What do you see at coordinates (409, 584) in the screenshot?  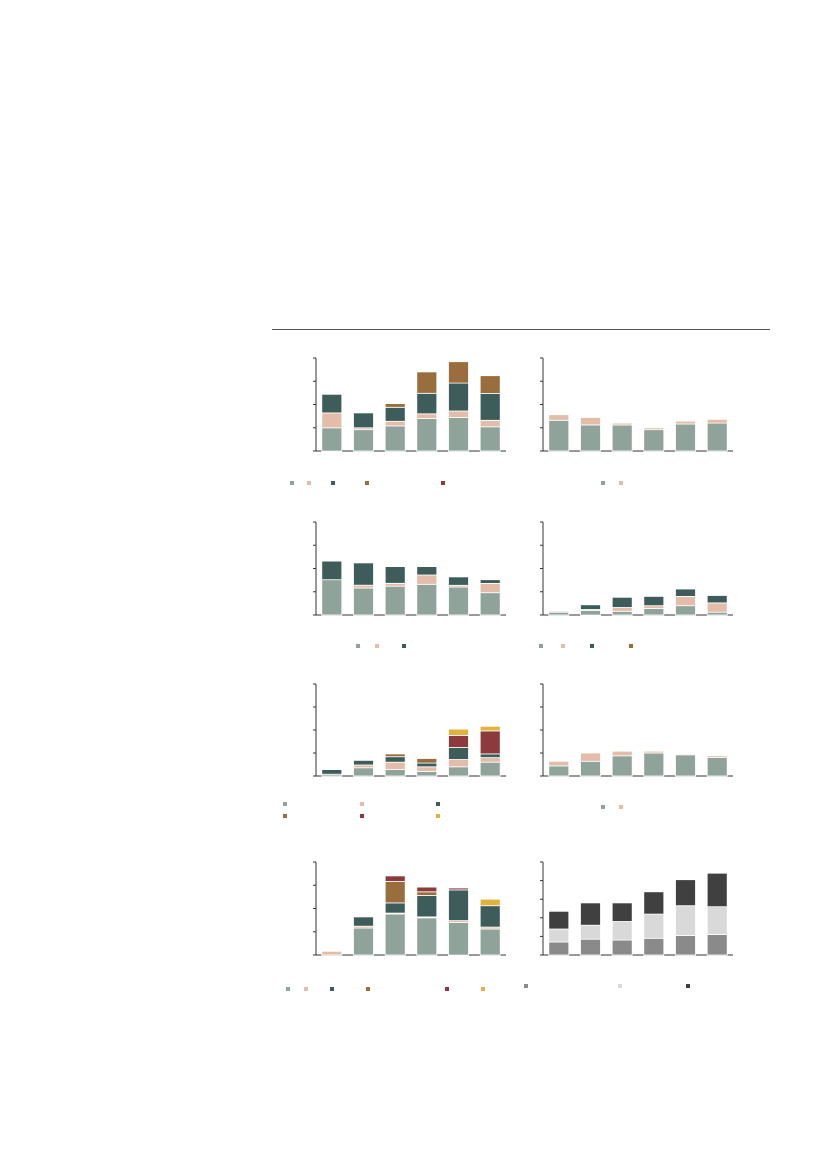 I see `chart-c3` at bounding box center [409, 584].